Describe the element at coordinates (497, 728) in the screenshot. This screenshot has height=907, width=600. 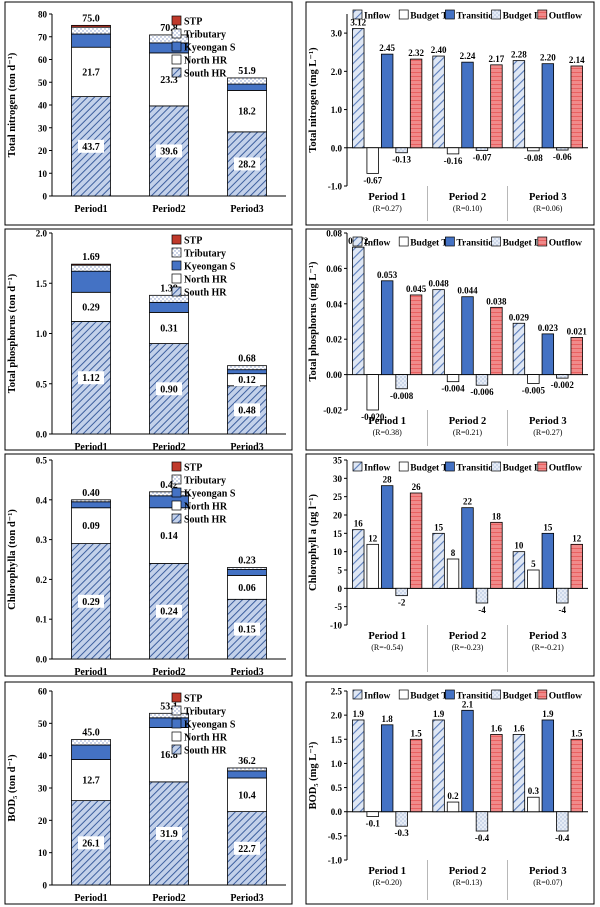
I see `bar-value-label: 1.6` at that location.